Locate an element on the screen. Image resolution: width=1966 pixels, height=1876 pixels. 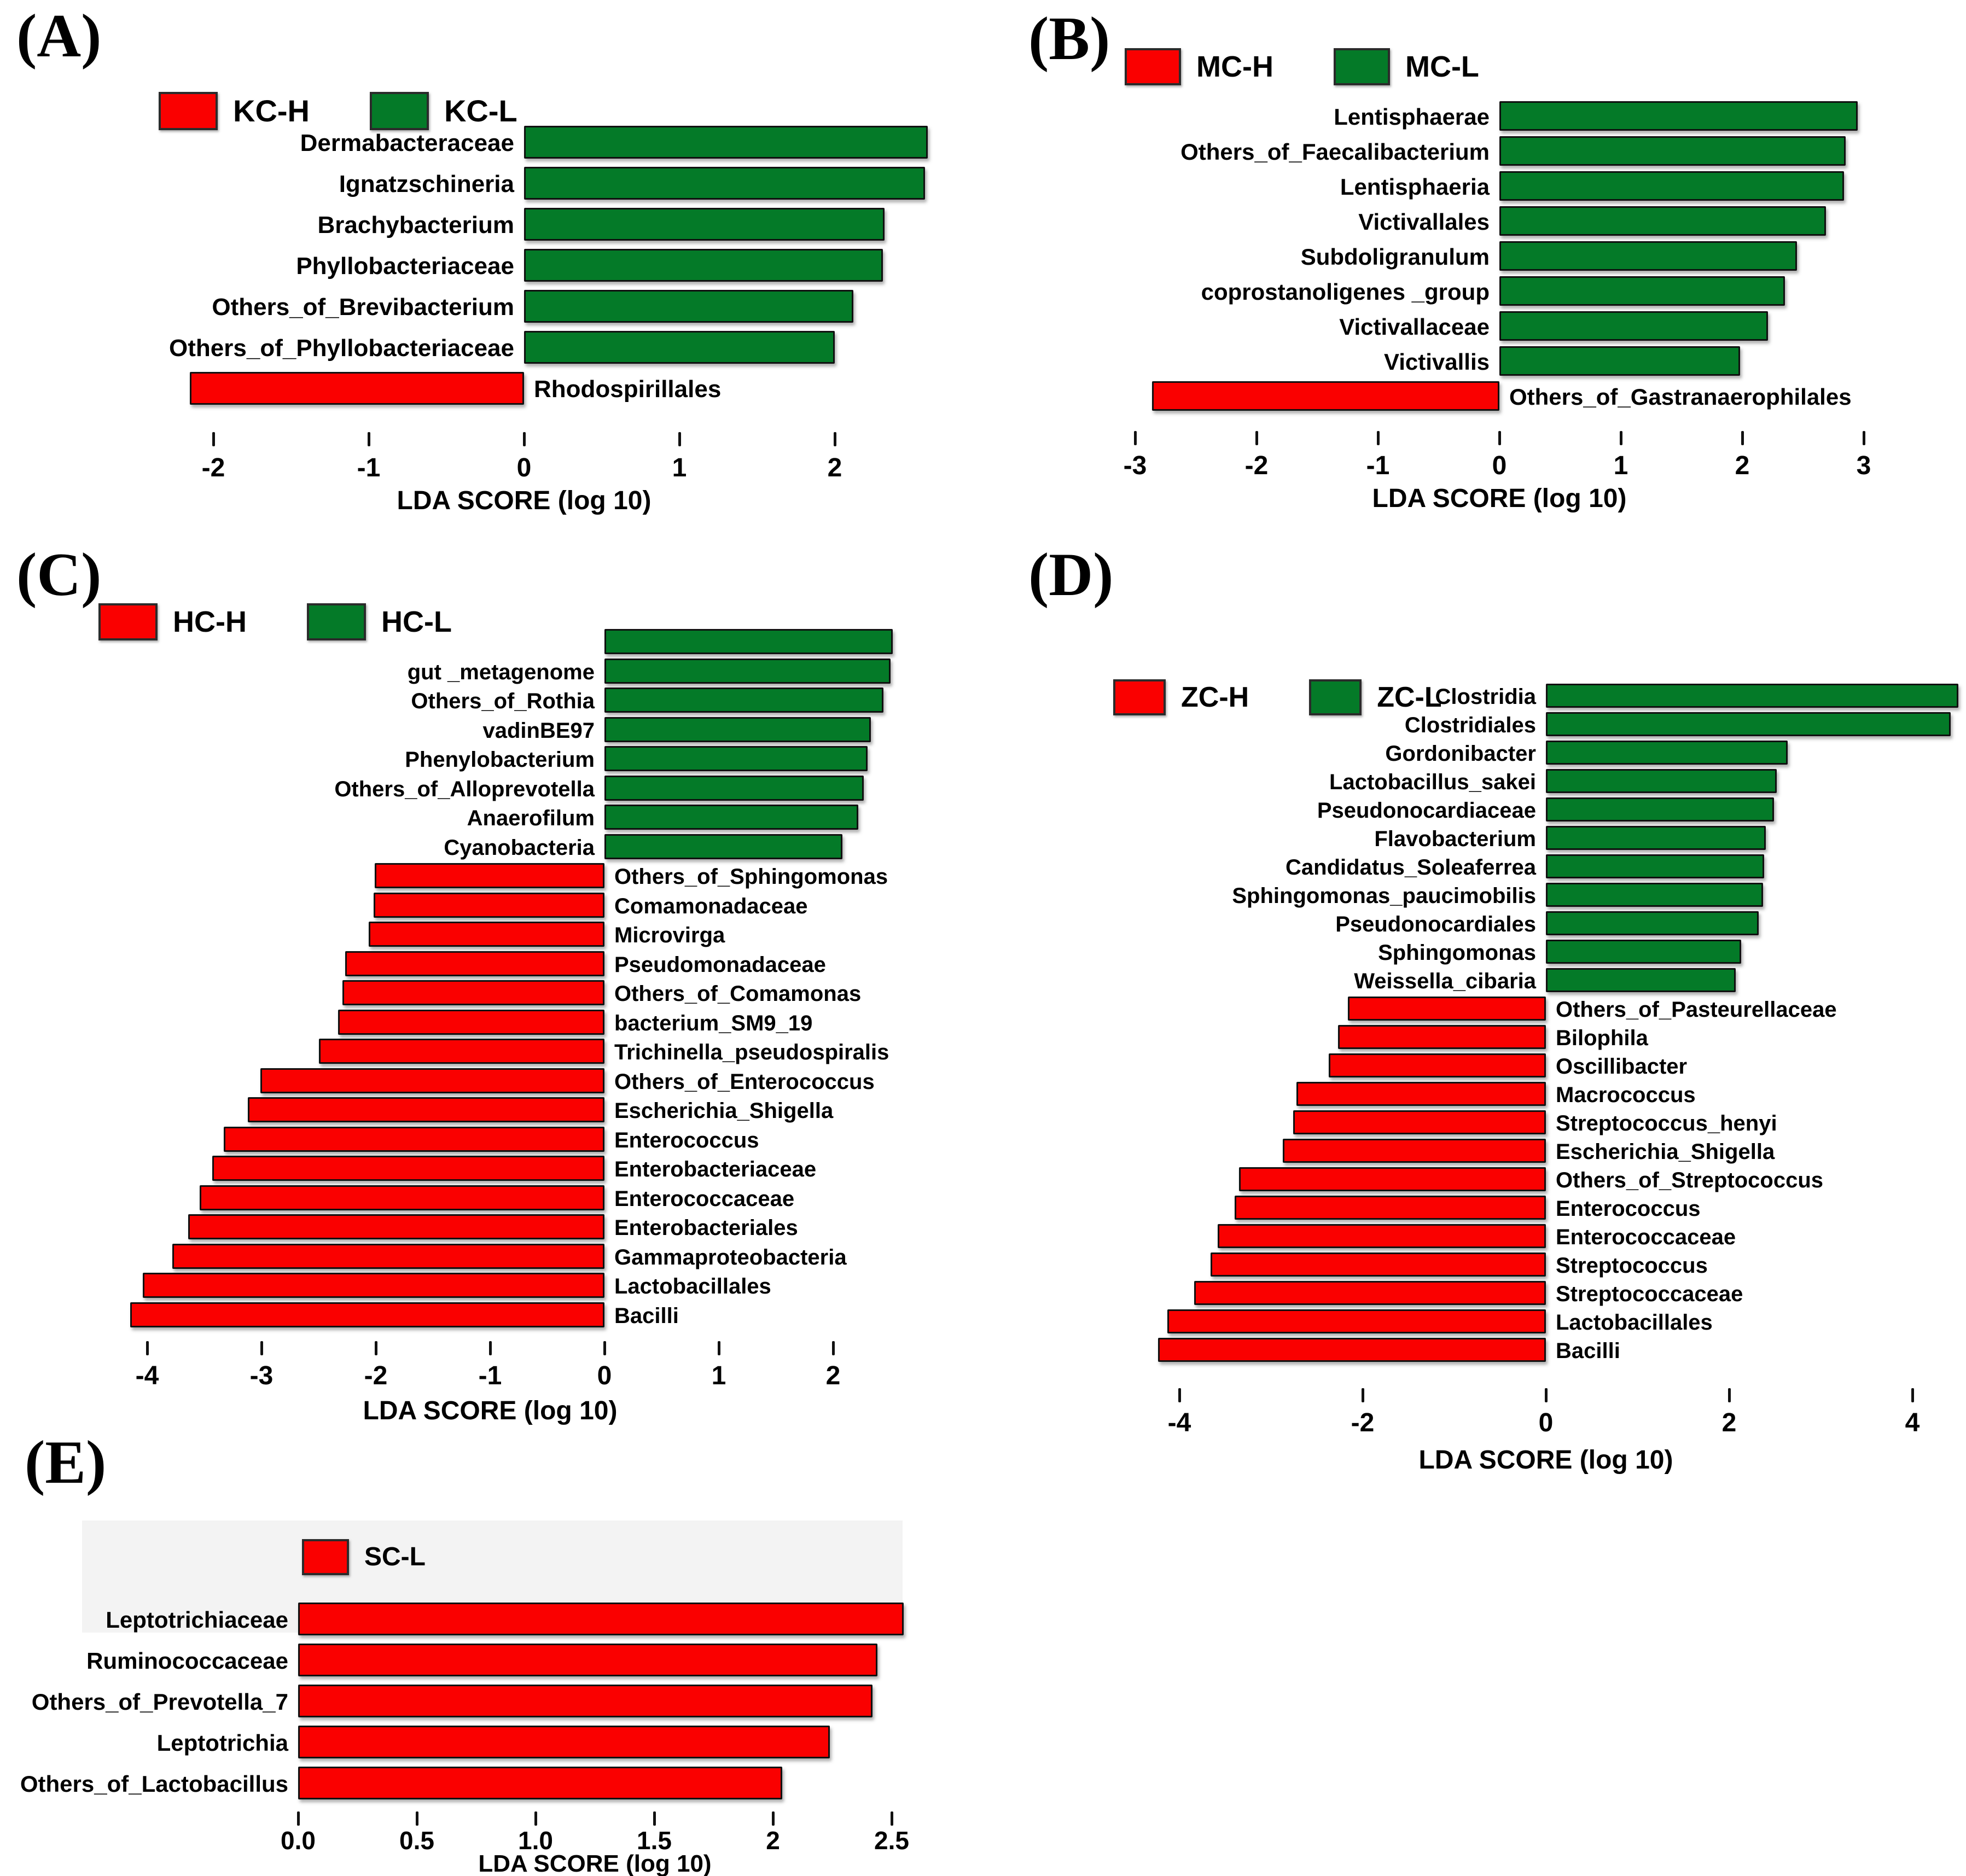
panel-letter-D: (D) is located at coordinates (1071, 575).